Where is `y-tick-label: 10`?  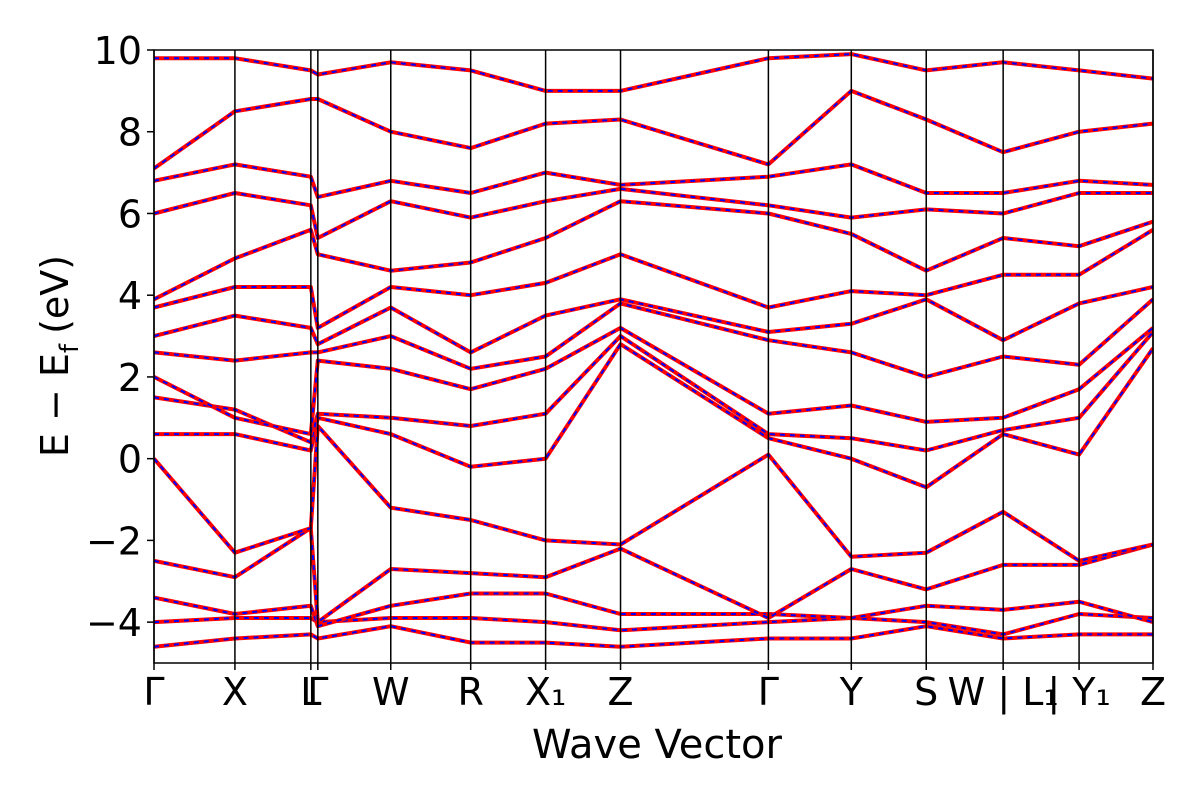
y-tick-label: 10 is located at coordinates (118, 51).